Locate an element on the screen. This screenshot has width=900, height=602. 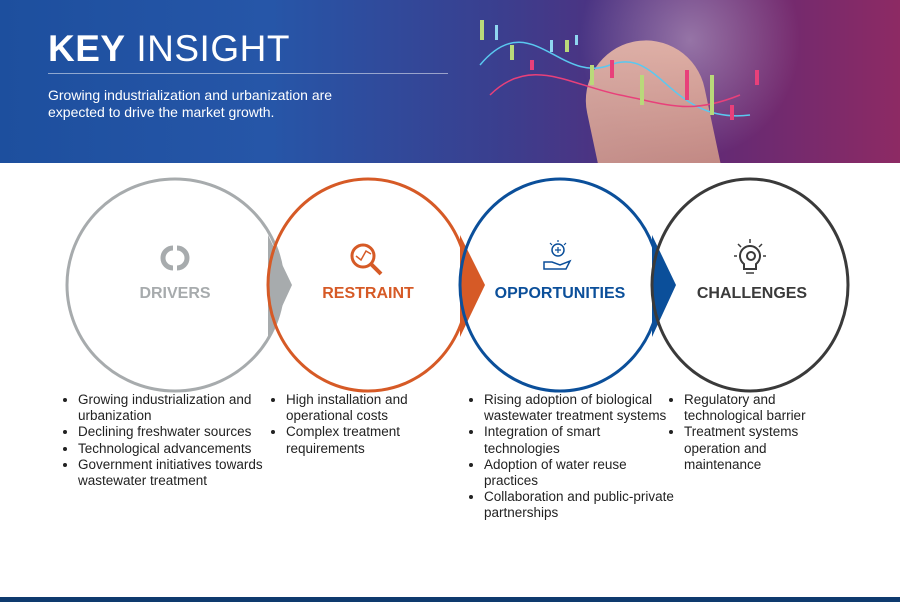
restraint-arrow is located at coordinates (472, 286).